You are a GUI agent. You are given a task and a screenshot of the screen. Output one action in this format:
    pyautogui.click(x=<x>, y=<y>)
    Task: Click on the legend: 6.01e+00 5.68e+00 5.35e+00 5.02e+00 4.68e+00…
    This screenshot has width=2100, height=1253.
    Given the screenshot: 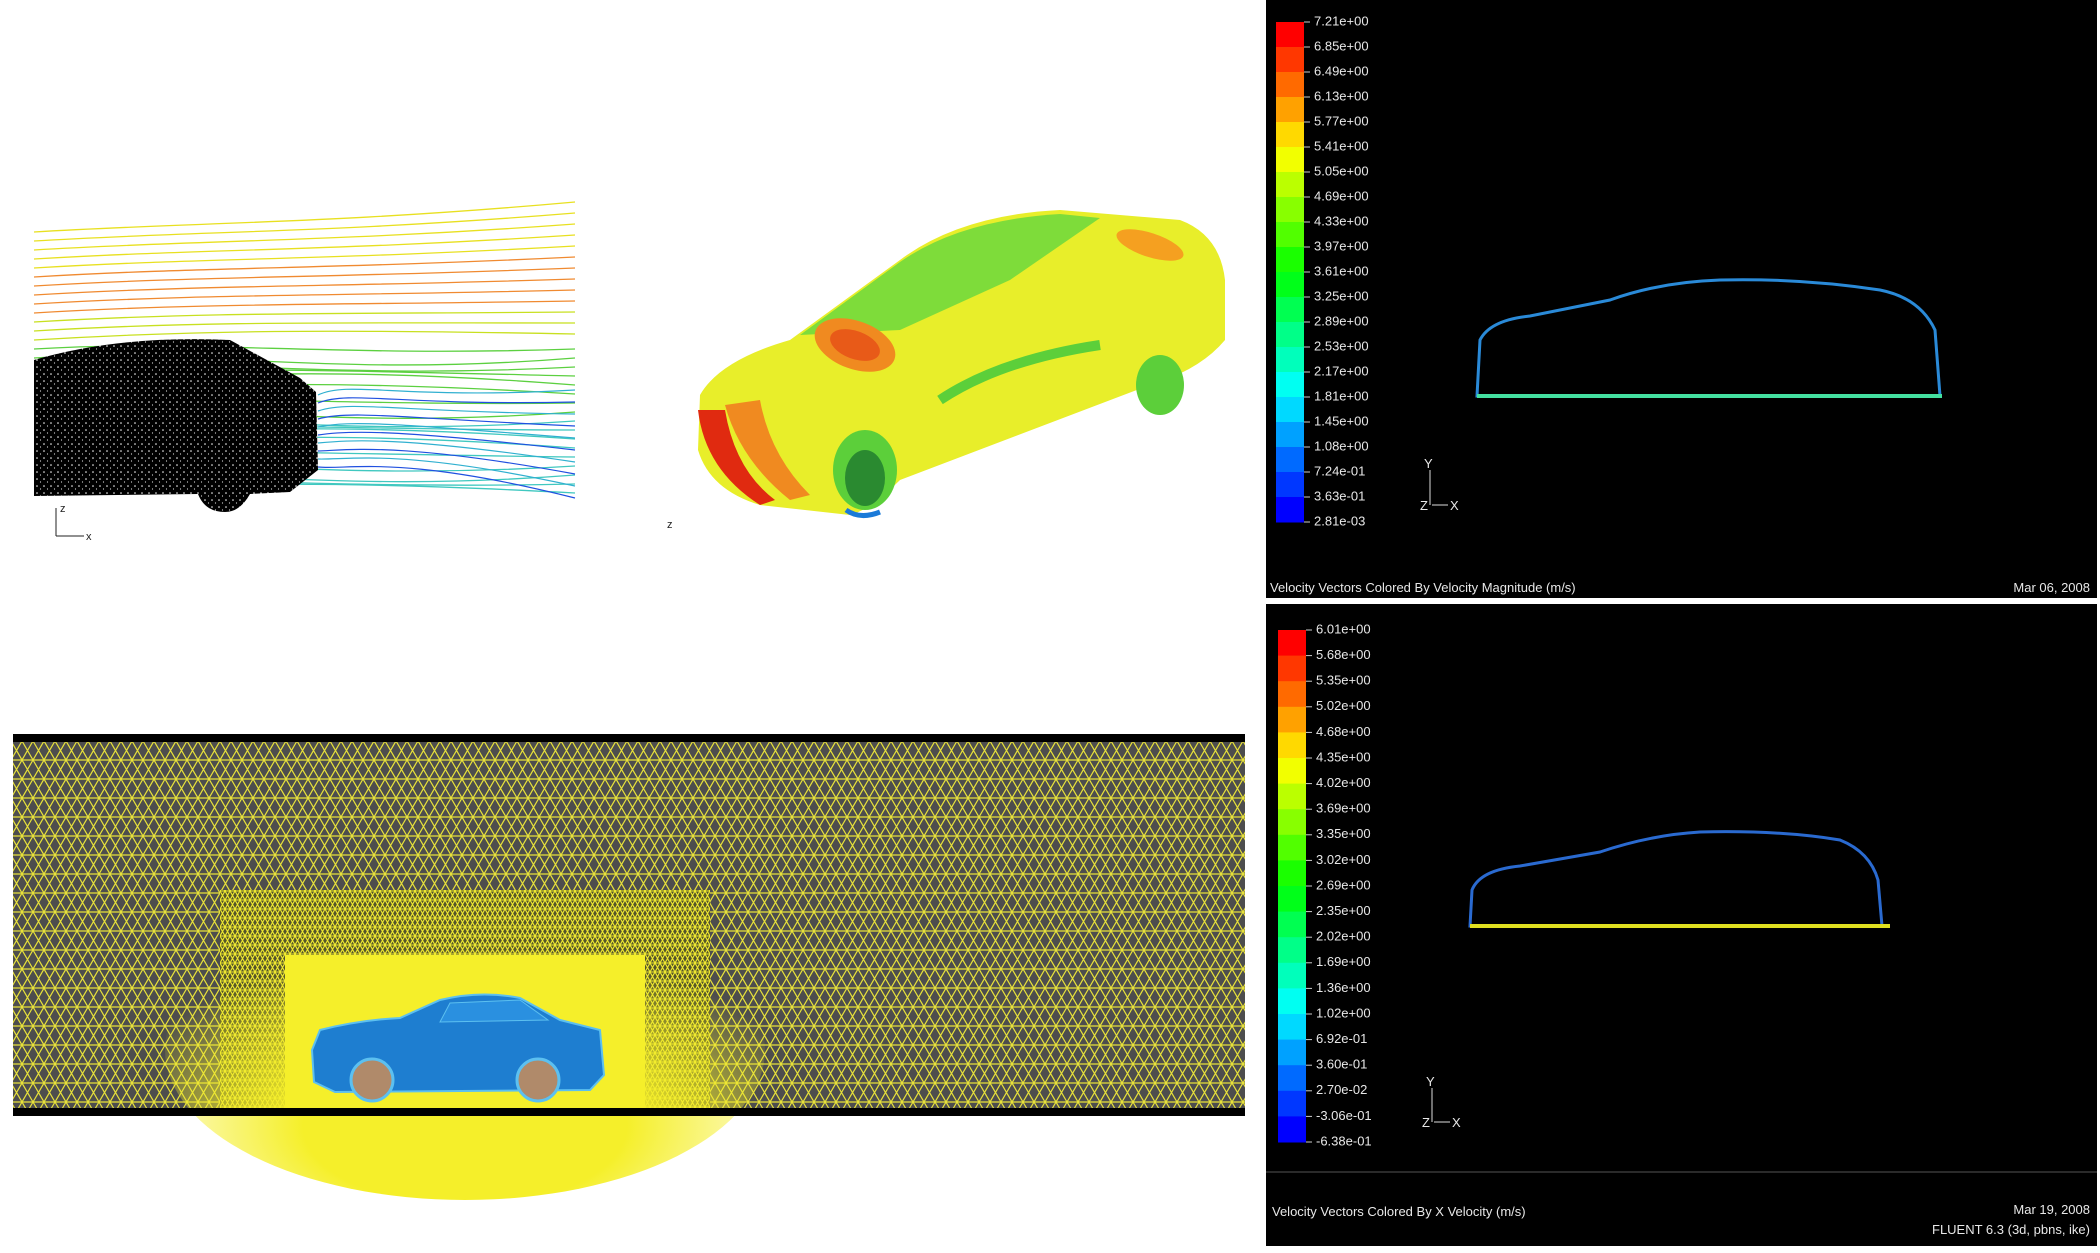 What is the action you would take?
    pyautogui.click(x=1325, y=884)
    